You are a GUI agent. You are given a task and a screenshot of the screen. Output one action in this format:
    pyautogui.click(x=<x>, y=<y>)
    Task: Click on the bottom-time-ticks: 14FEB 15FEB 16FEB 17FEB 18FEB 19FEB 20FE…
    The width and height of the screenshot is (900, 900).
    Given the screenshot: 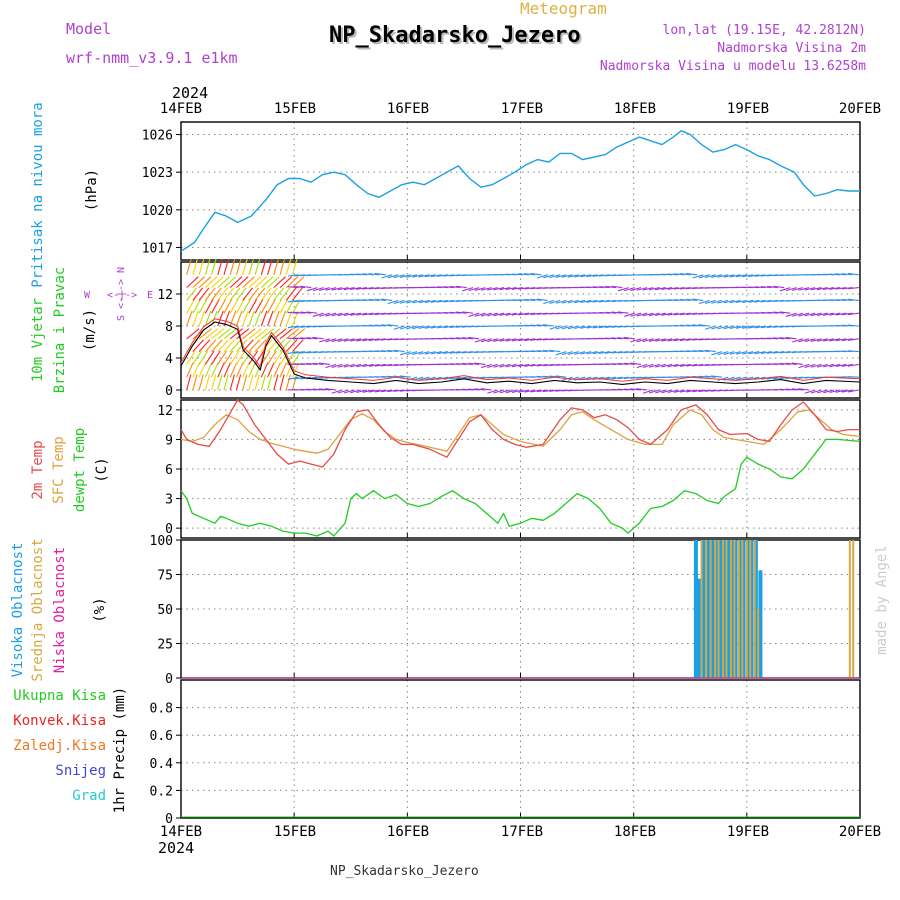 What is the action you would take?
    pyautogui.click(x=520, y=832)
    